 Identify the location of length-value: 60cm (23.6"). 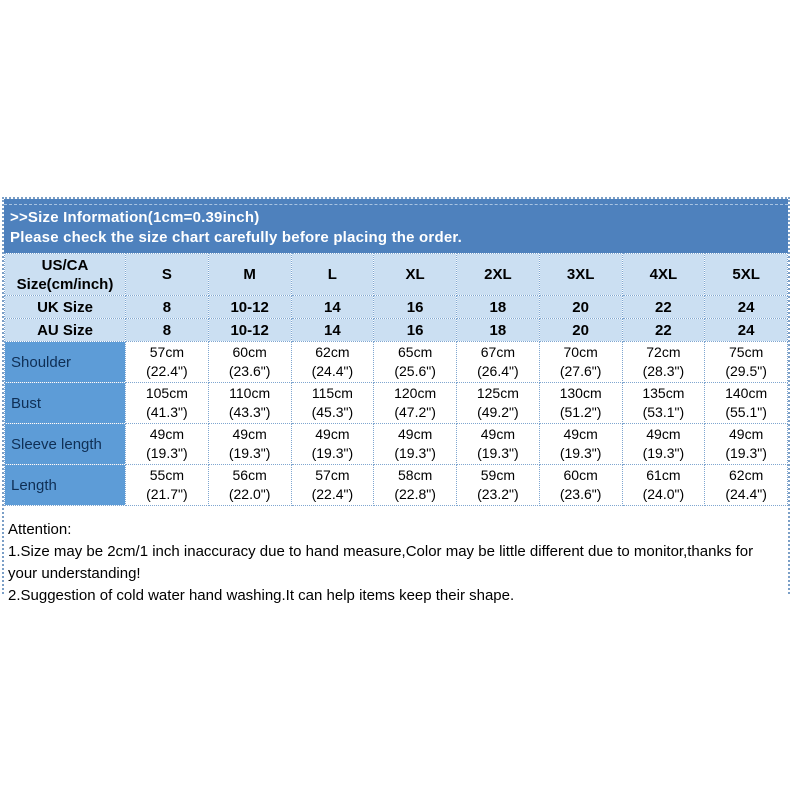
(580, 485).